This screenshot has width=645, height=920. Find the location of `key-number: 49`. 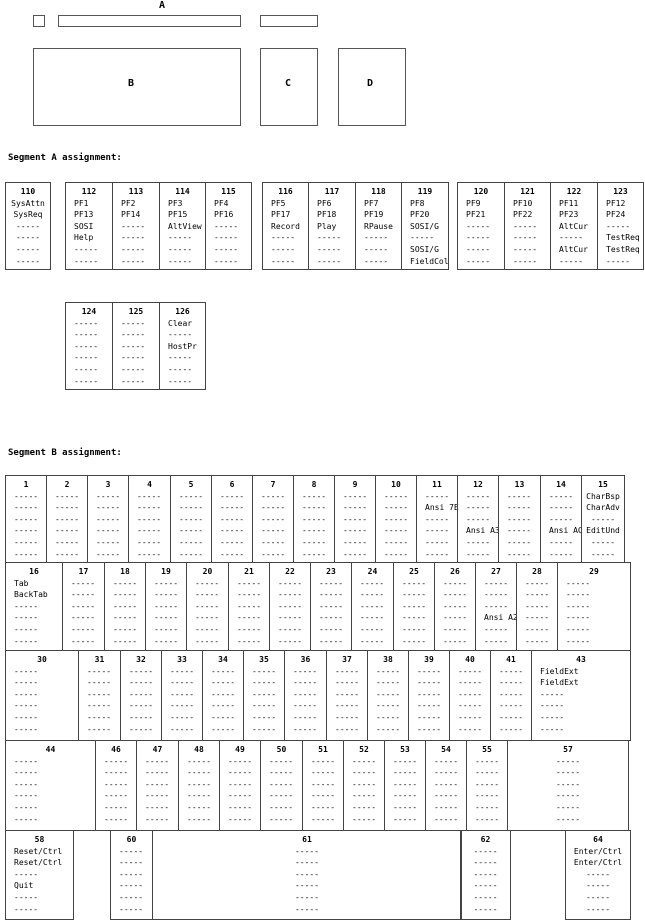

key-number: 49 is located at coordinates (240, 749).